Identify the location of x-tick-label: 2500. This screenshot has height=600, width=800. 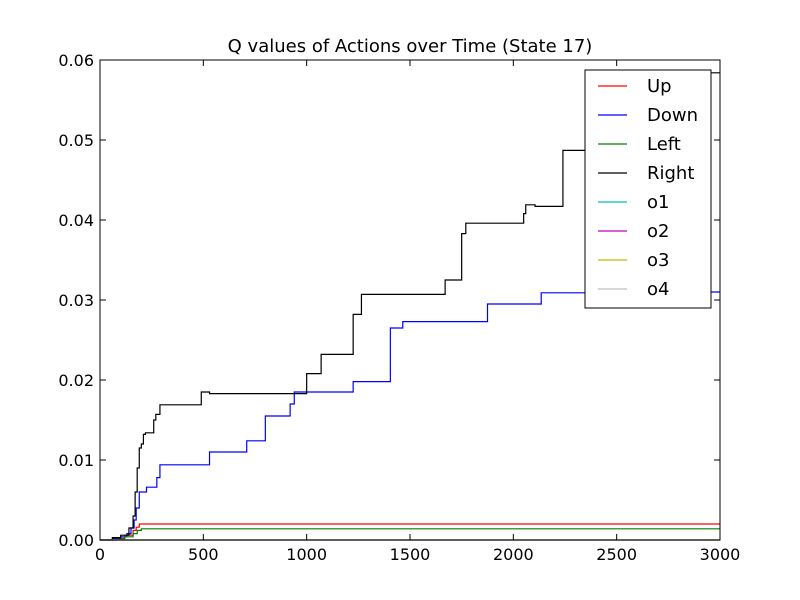
(616, 554).